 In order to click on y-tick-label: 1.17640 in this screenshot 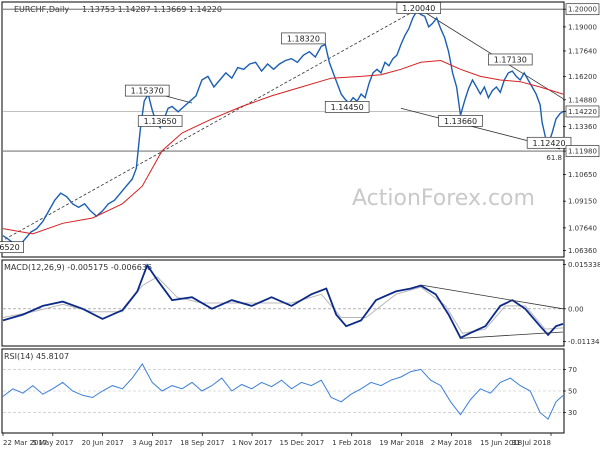, I will do `click(582, 51)`.